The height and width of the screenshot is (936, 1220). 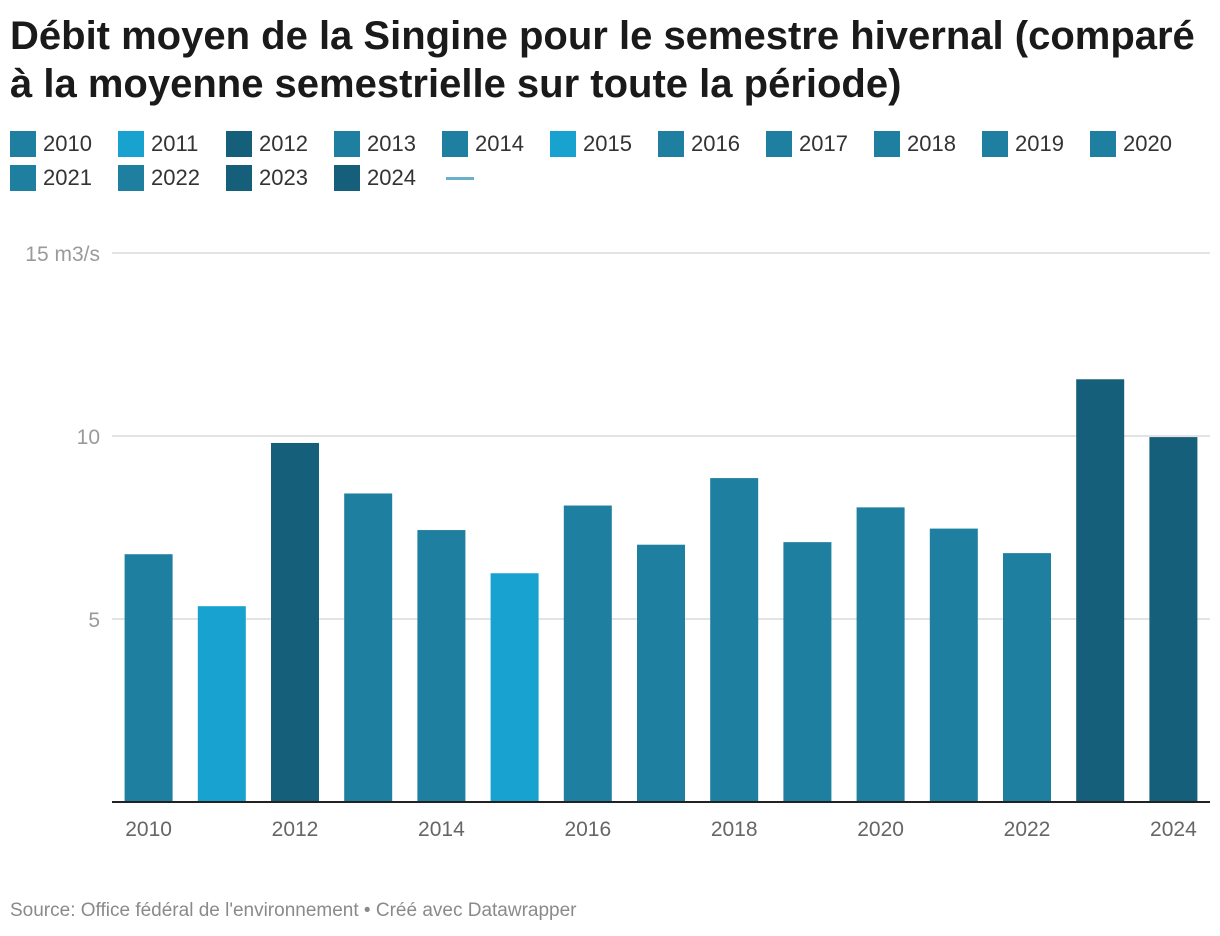 I want to click on x-tick-label: 2016, so click(x=587, y=829).